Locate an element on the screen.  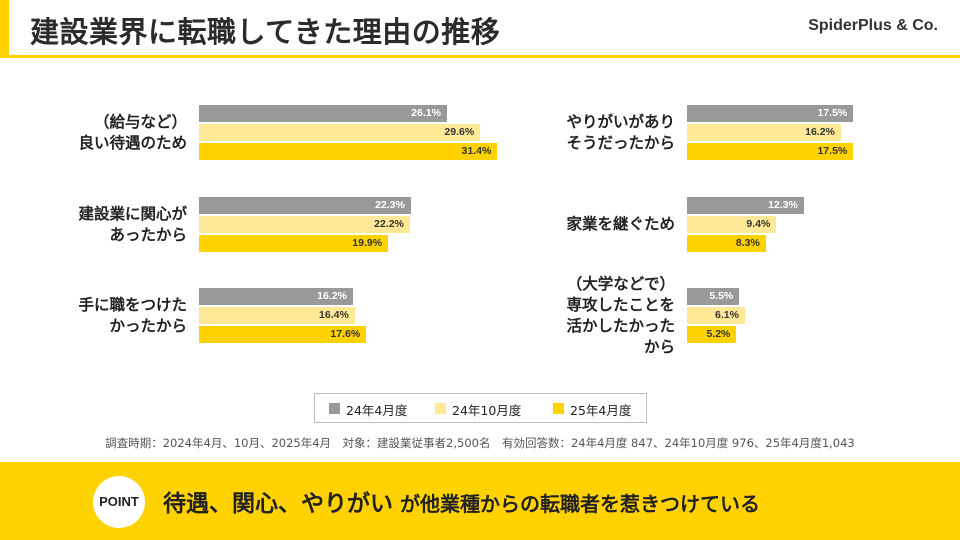
banner-highlight: 待遇、関心、やりがい is located at coordinates (278, 504).